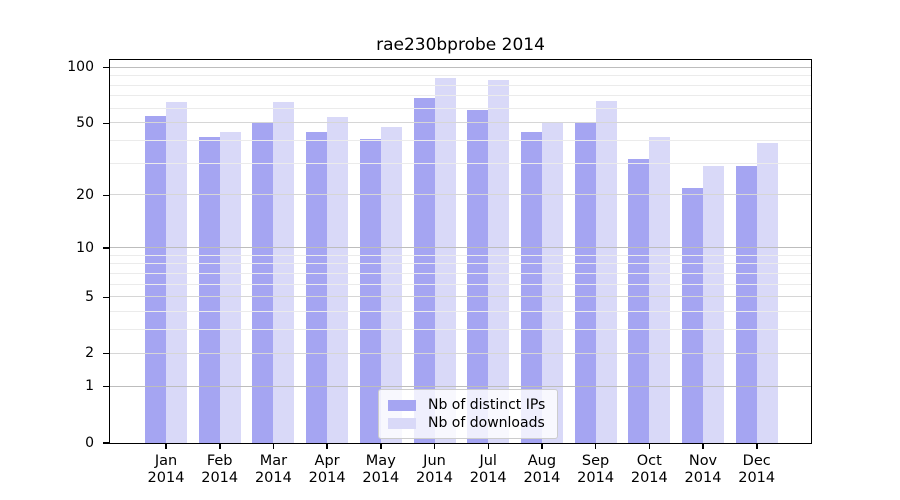  I want to click on bar-downloads-aug, so click(552, 282).